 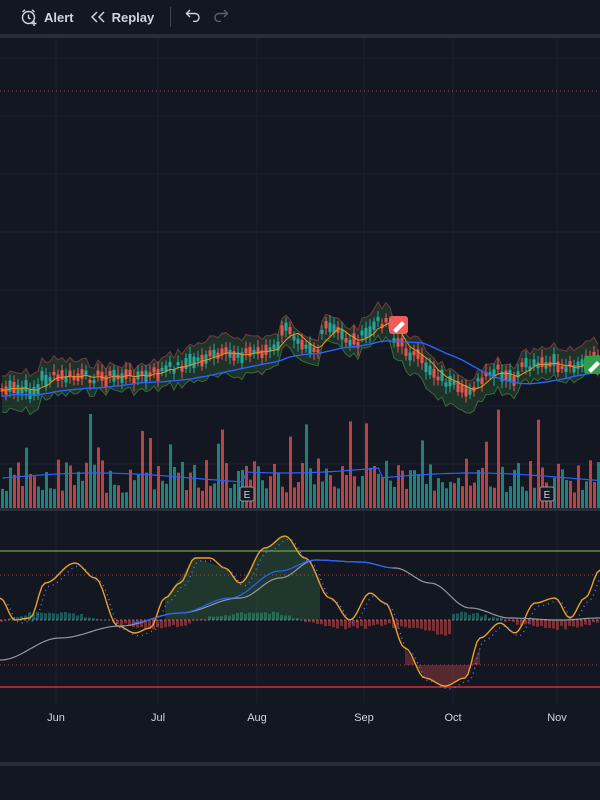 What do you see at coordinates (300, 764) in the screenshot?
I see `bottom-divider` at bounding box center [300, 764].